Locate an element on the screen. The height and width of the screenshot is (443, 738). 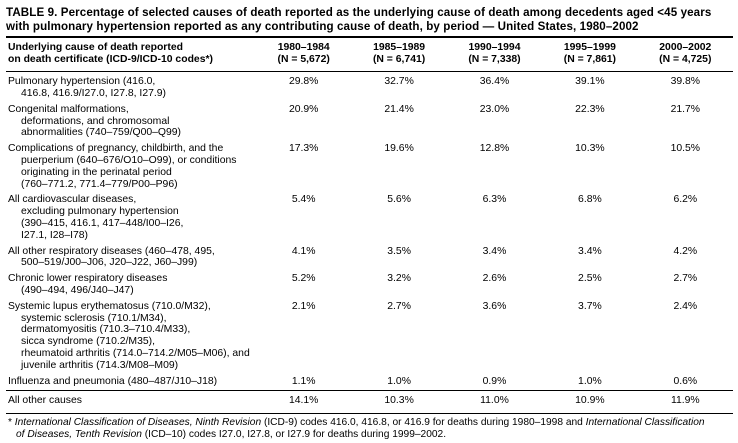
value-cell: 4.2% is located at coordinates (685, 251).